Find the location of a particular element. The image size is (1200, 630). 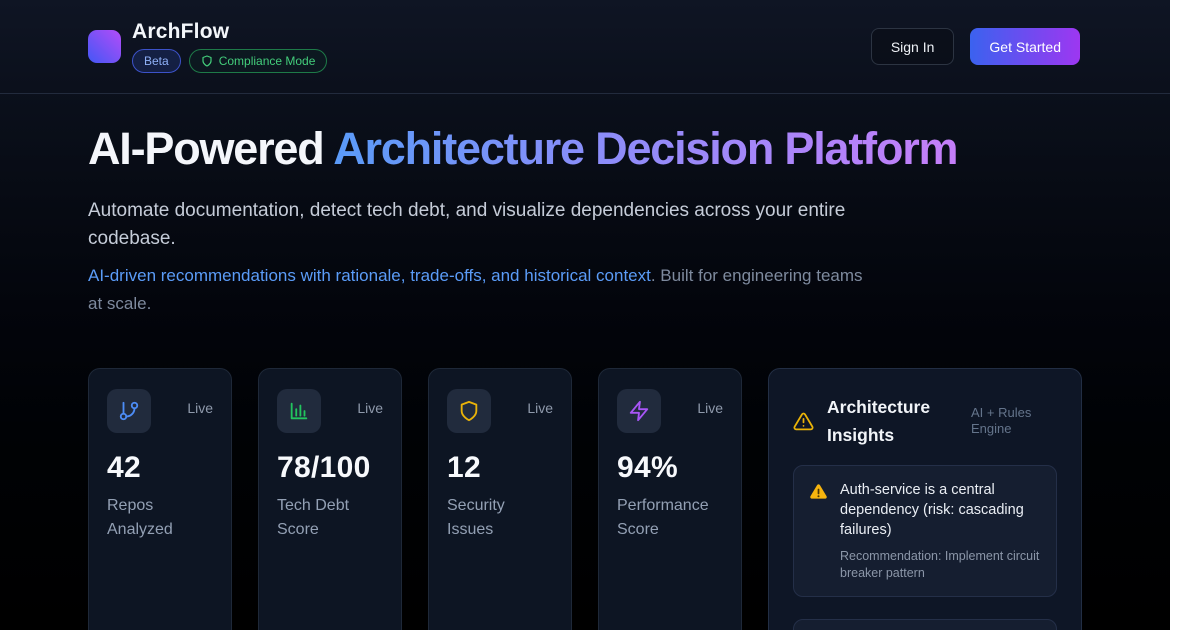

stat-value: 94% is located at coordinates (647, 467).